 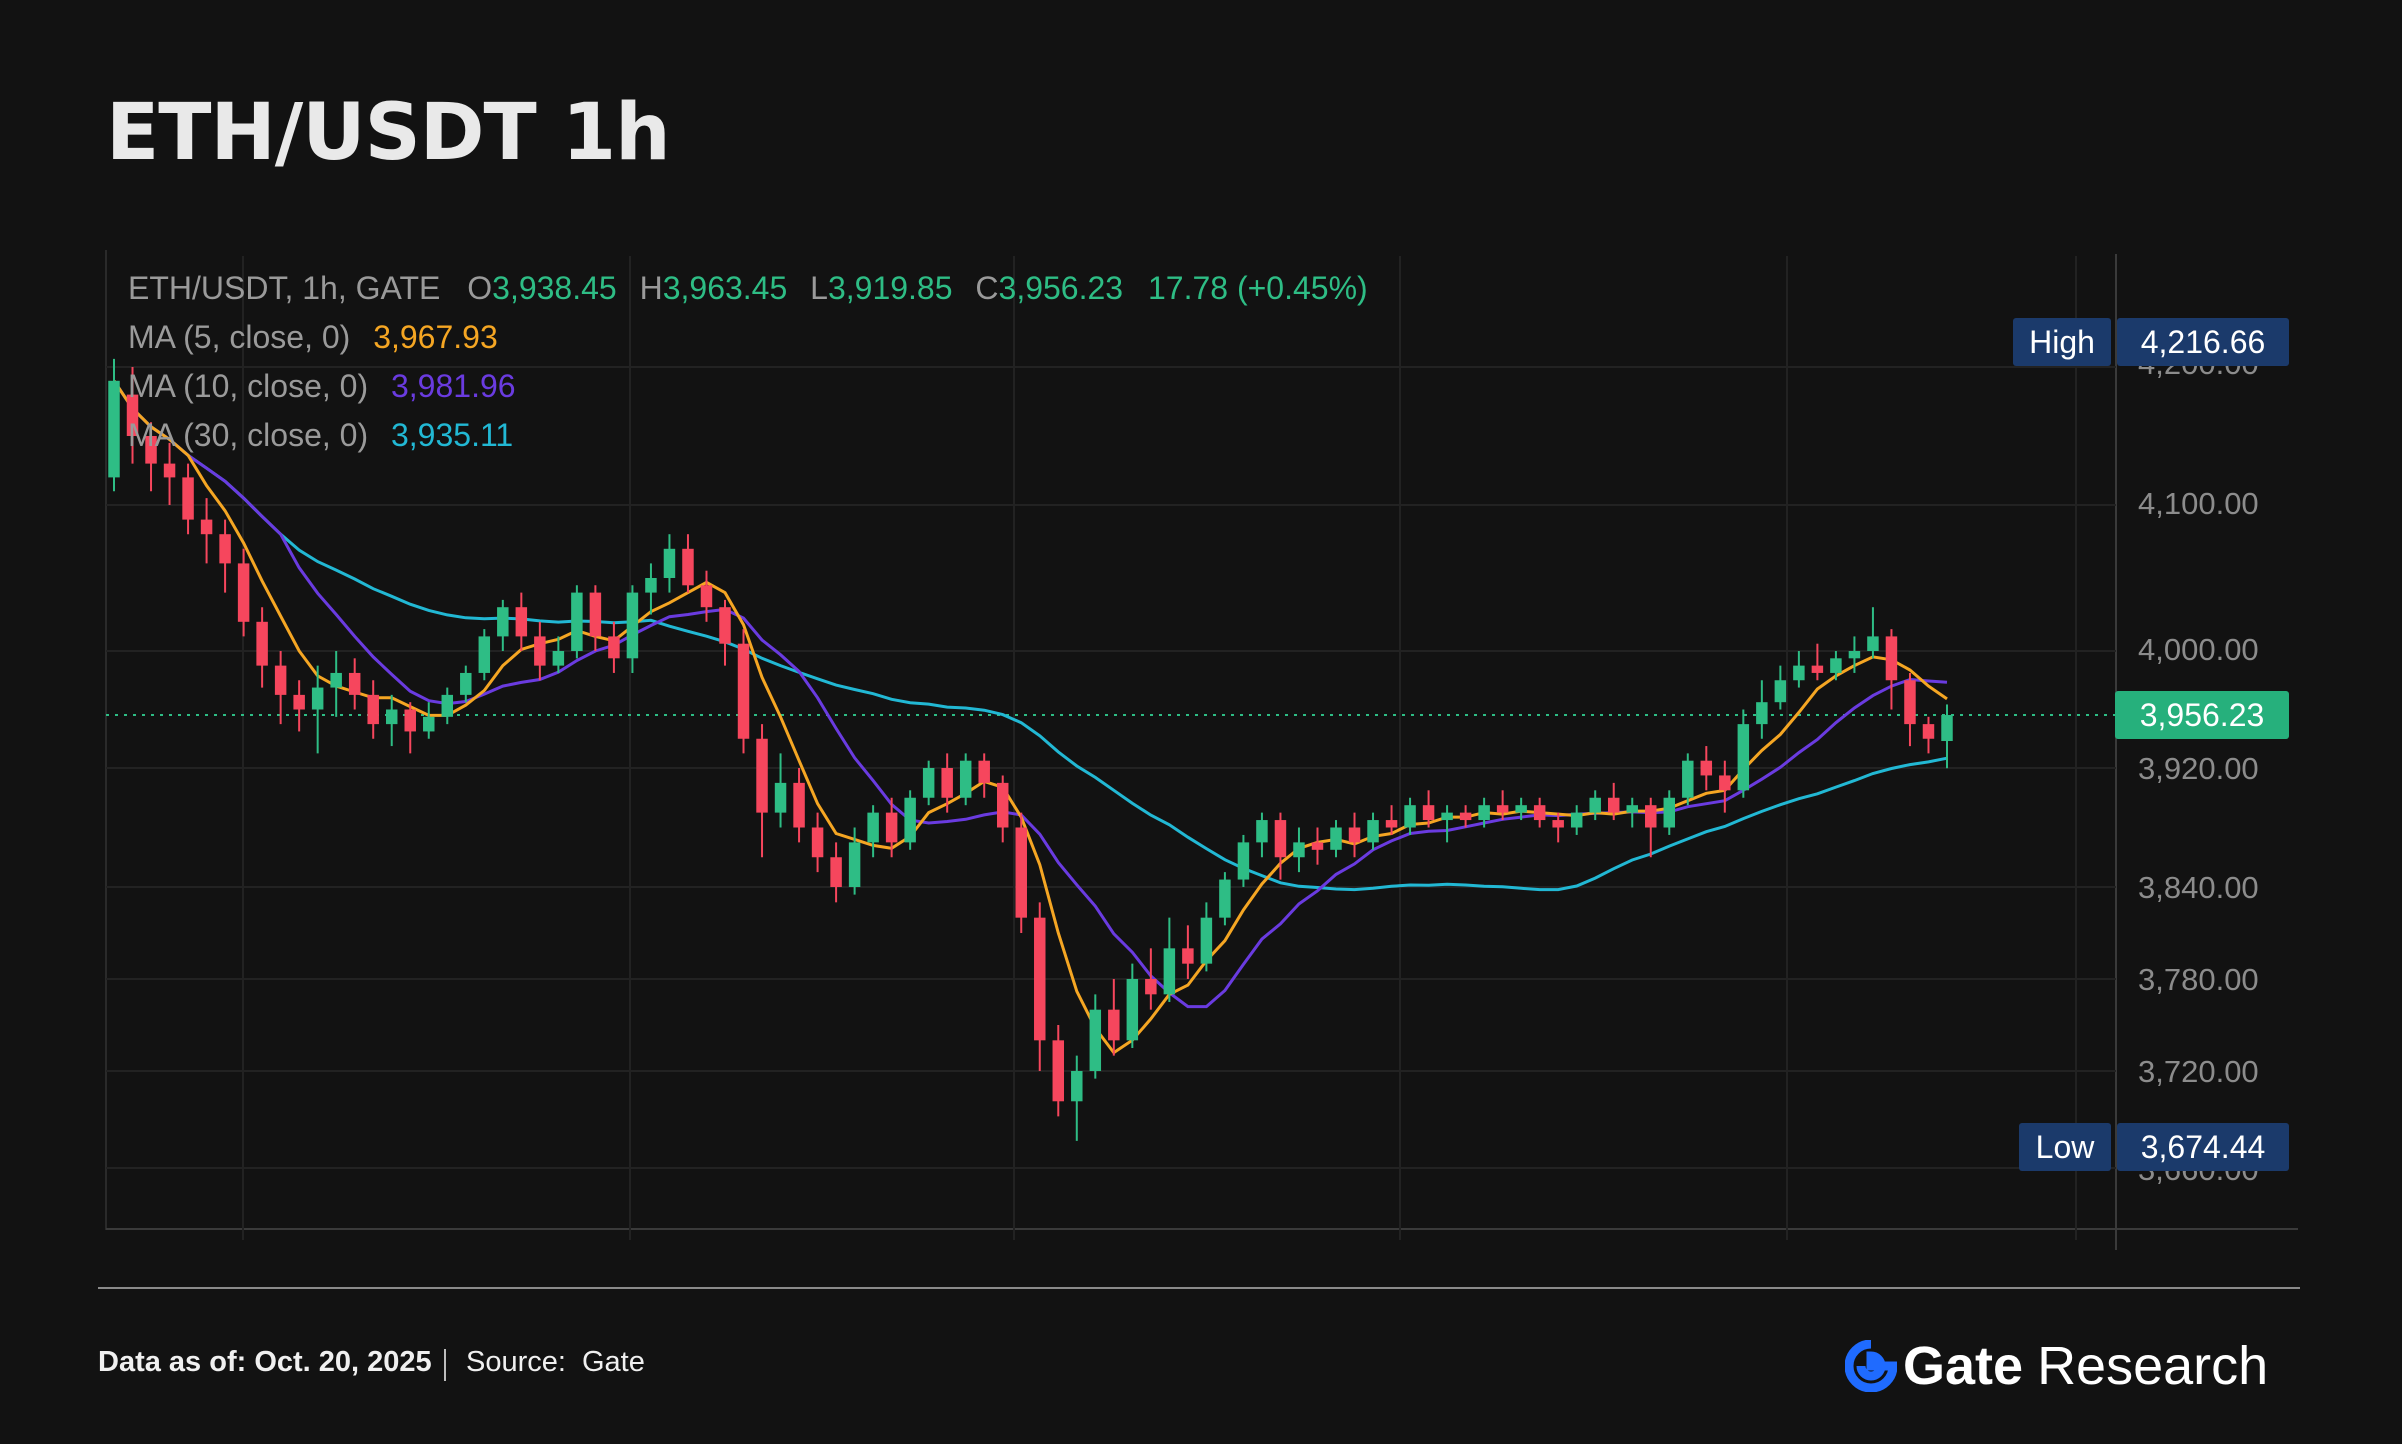 I want to click on brand-sub: Research, so click(x=2153, y=1366).